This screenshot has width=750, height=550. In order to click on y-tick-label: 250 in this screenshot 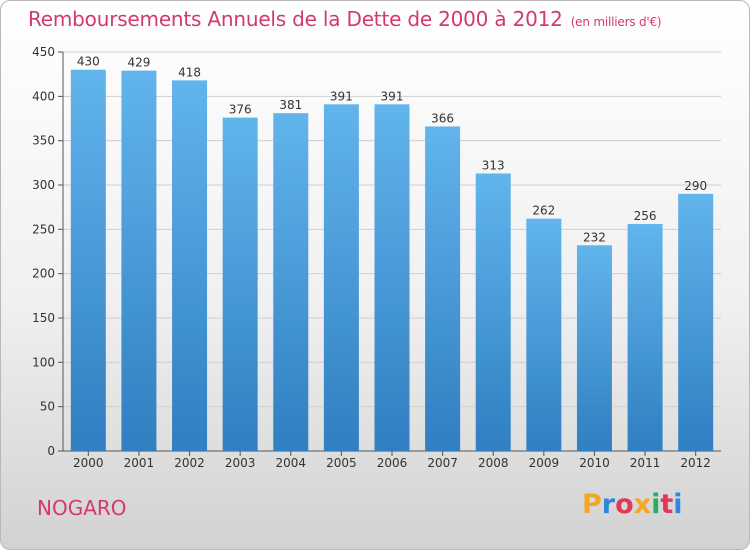, I will do `click(43, 229)`.